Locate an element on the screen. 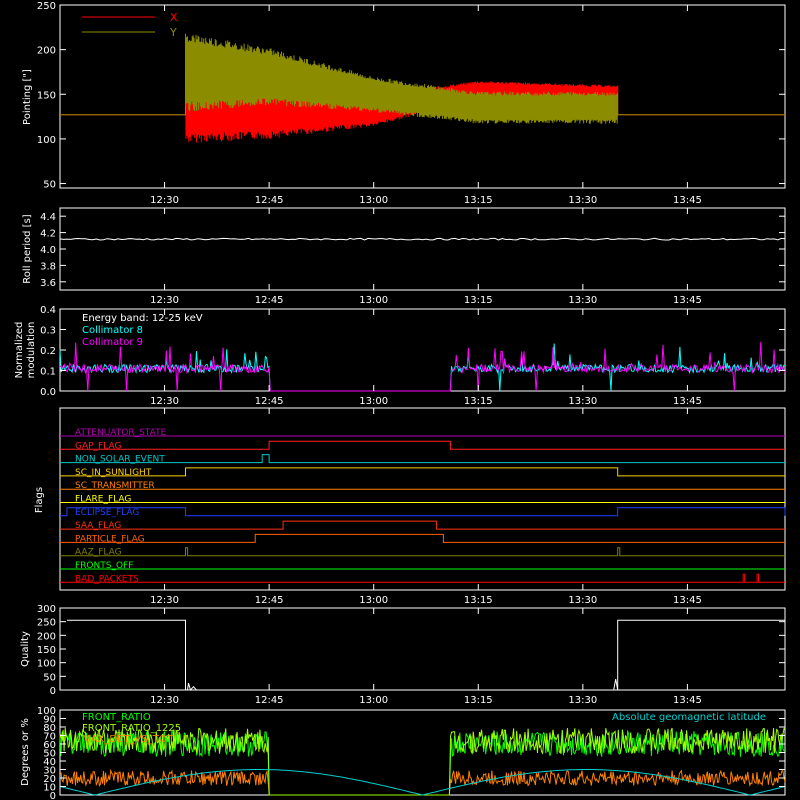  legend-max-det: MAX_DET_VS_TOT is located at coordinates (128, 739).